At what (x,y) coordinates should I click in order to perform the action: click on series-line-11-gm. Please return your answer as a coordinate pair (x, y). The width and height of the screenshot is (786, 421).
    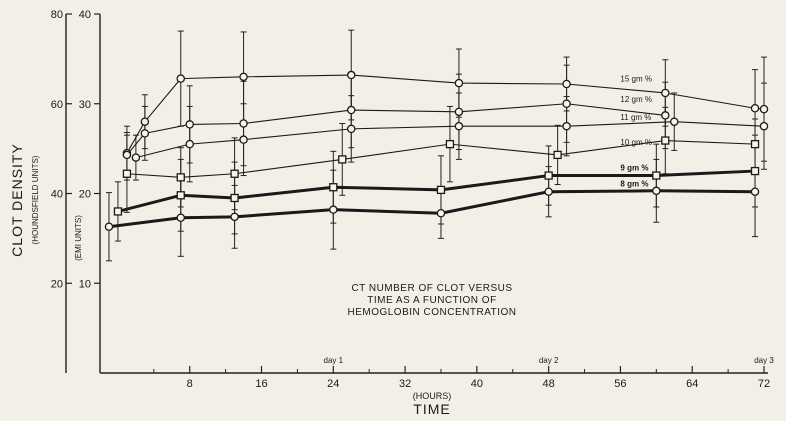
    Looking at the image, I should click on (450, 140).